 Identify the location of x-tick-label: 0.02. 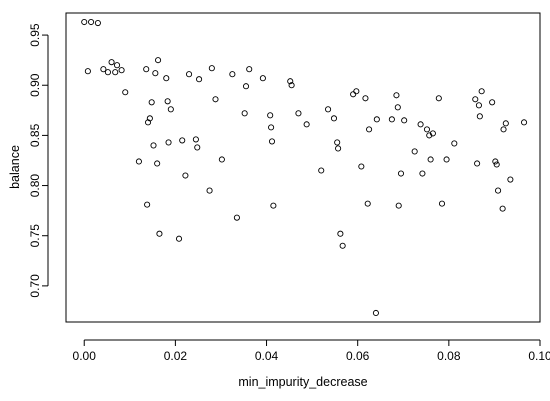
(176, 356).